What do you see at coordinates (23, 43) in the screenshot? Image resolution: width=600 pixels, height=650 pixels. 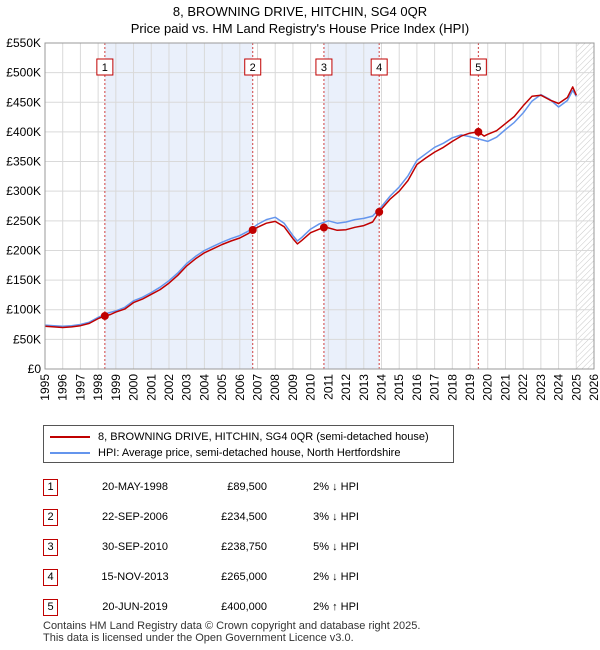 I see `y-tick-label: £550K` at bounding box center [23, 43].